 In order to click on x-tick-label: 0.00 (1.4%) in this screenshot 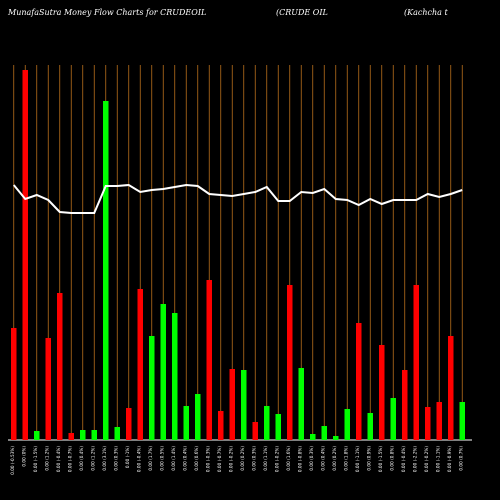, I will do `click(173, 458)`.